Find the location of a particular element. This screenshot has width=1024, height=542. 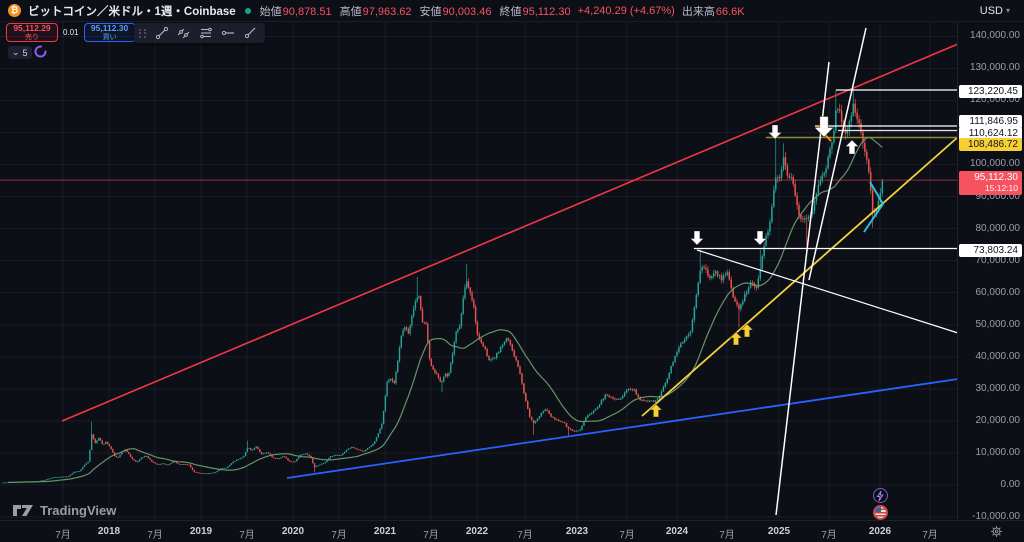

interval-collapse-button: ⌄ 5 is located at coordinates (20, 52).